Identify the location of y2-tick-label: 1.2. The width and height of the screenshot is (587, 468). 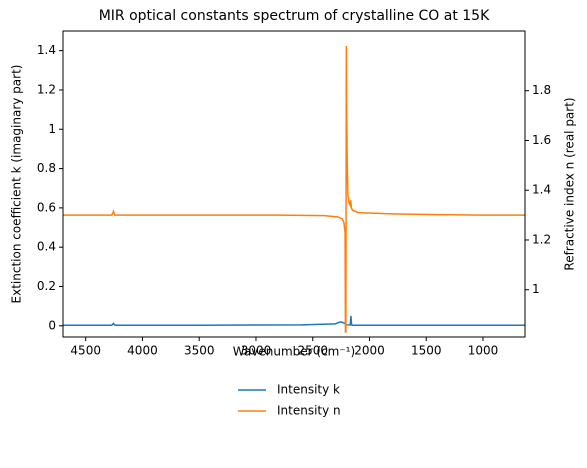
(541, 239).